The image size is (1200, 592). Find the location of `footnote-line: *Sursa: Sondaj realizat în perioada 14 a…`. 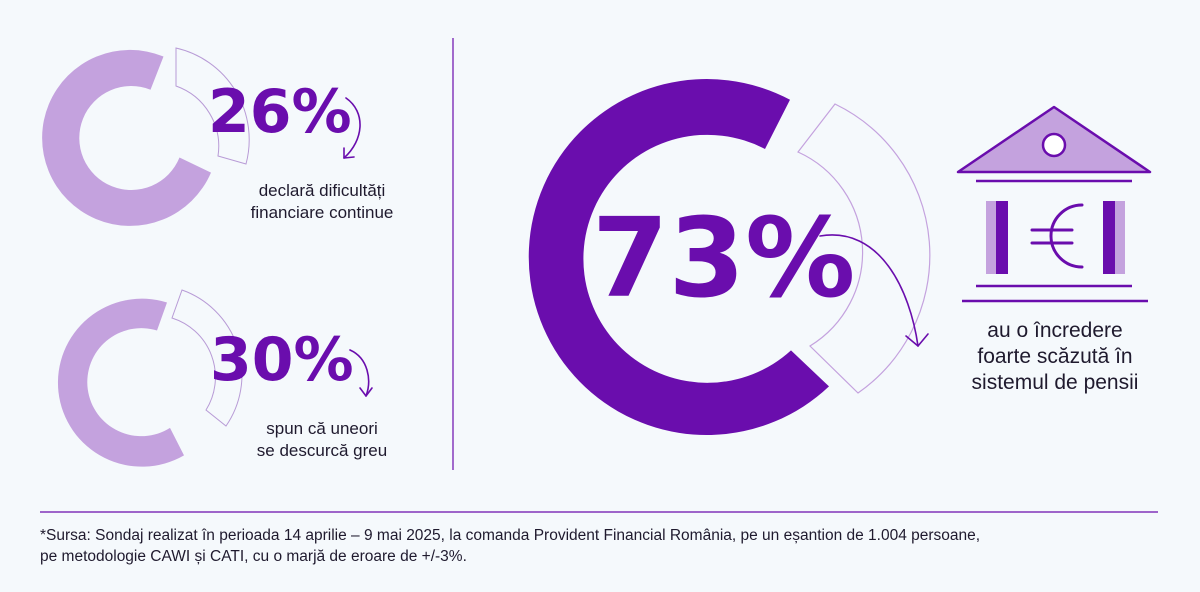

footnote-line: *Sursa: Sondaj realizat în perioada 14 a… is located at coordinates (510, 535).